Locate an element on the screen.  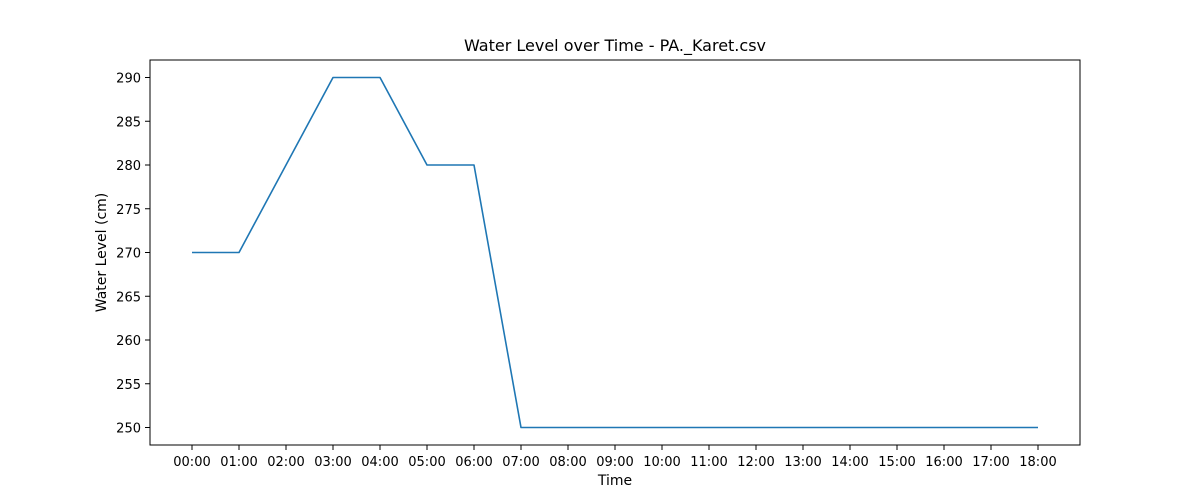
y-tick-label: 275 is located at coordinates (128, 210).